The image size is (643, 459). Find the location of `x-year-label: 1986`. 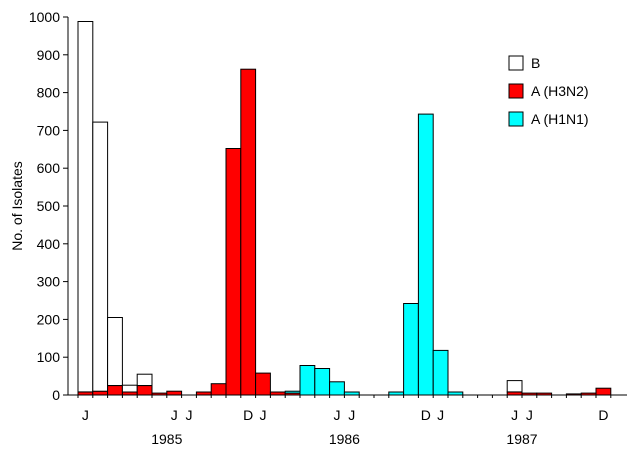

x-year-label: 1986 is located at coordinates (344, 439).